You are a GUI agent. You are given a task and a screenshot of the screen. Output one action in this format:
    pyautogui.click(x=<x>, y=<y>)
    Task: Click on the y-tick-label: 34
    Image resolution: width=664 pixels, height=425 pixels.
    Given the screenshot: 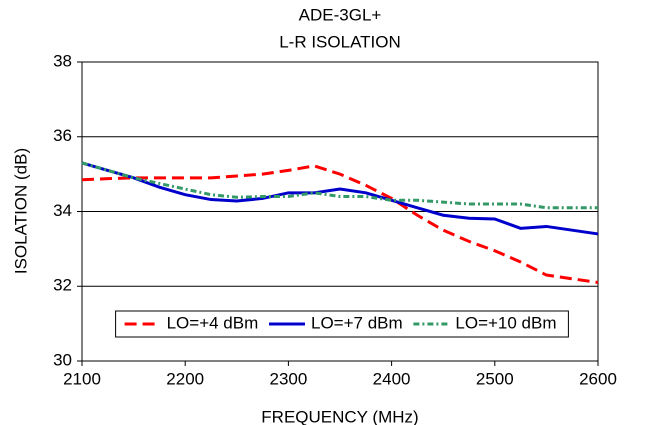 What is the action you would take?
    pyautogui.click(x=62, y=210)
    